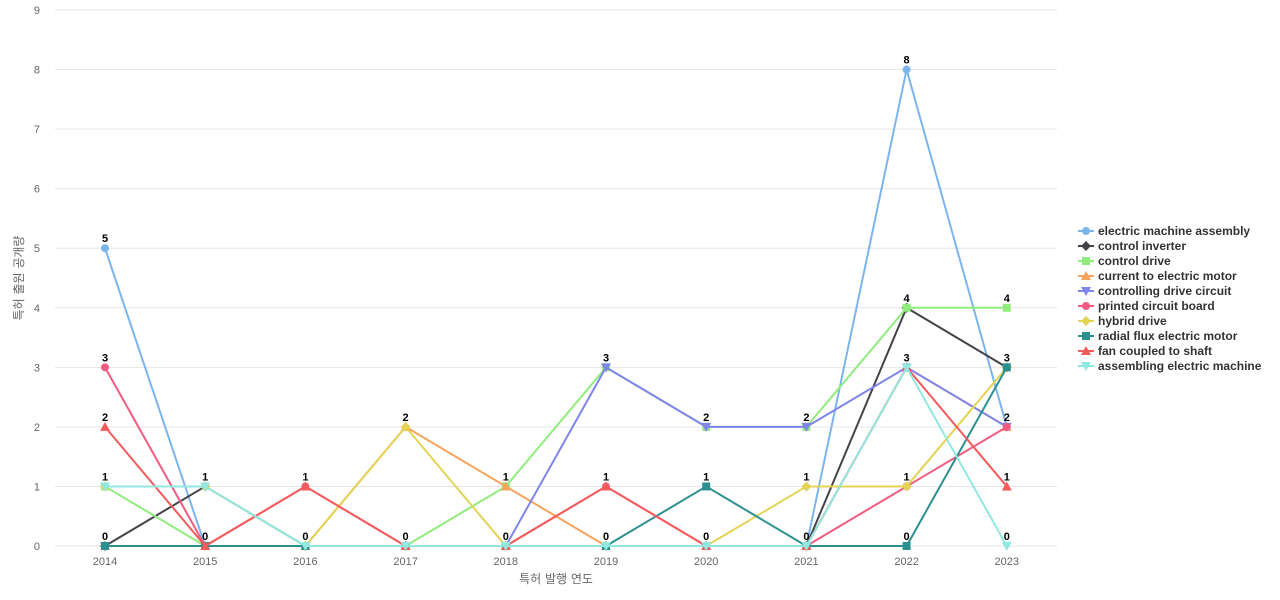 This screenshot has width=1280, height=600. Describe the element at coordinates (105, 562) in the screenshot. I see `x-tick-label: 2014` at that location.